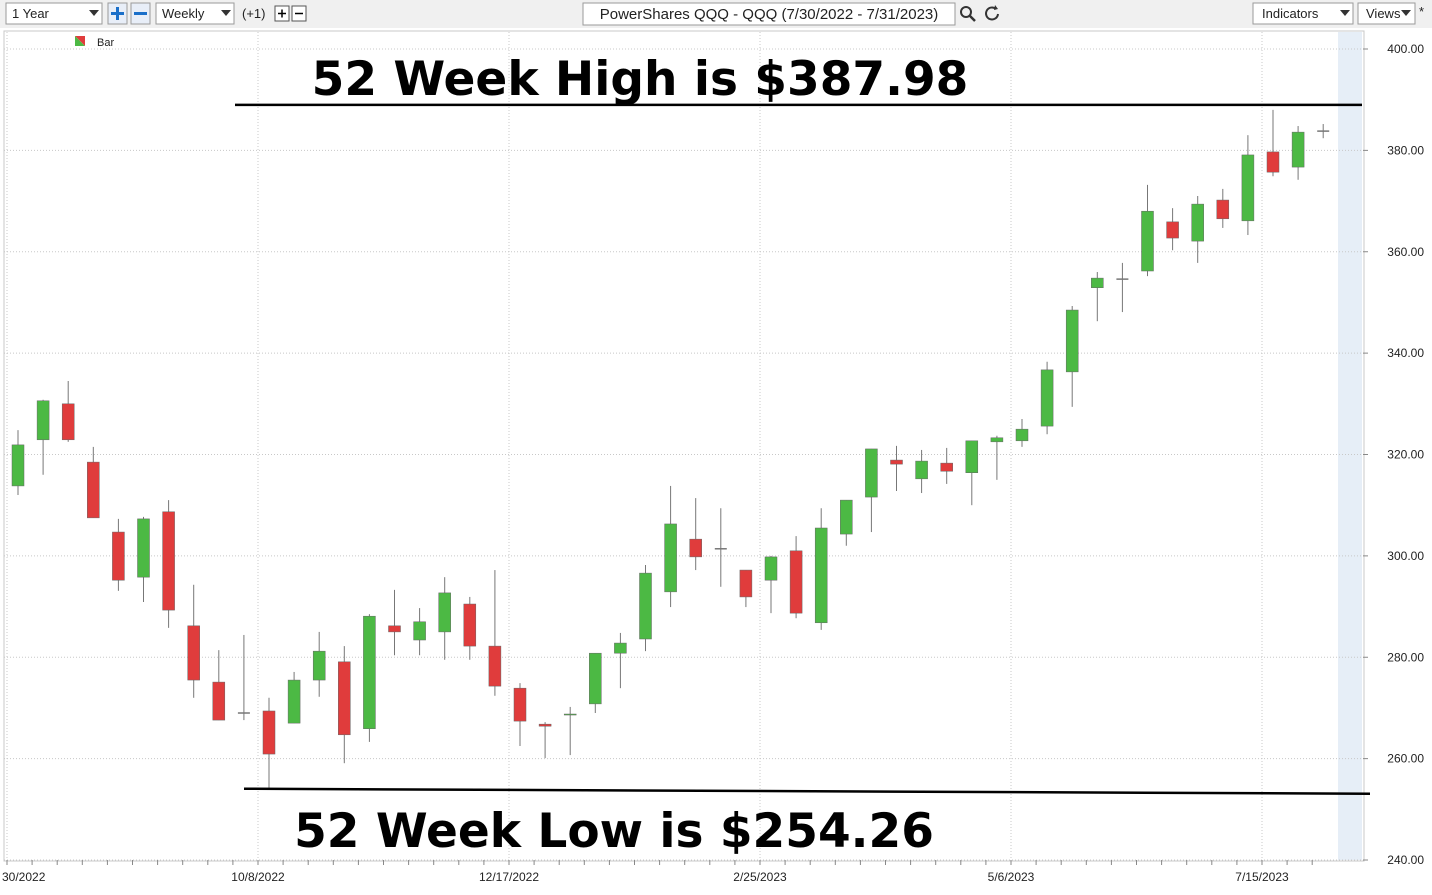  I want to click on period-text: 1 Year, so click(31, 13).